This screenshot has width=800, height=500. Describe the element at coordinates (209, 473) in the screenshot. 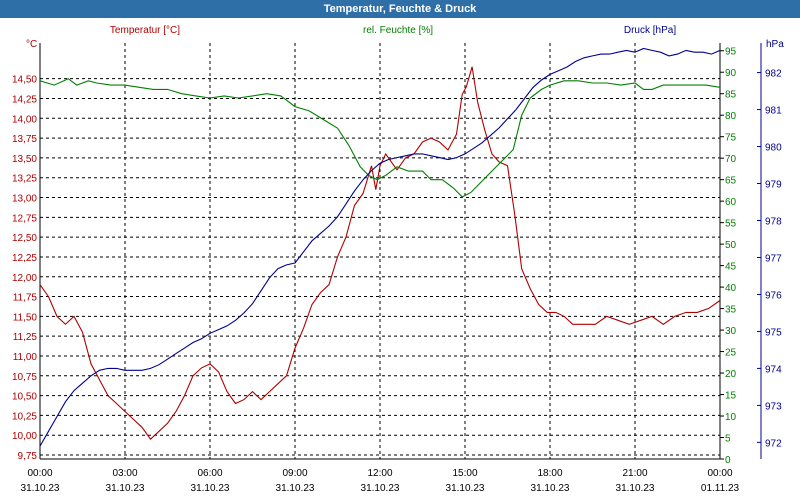

I see `x-tick-time-label: 06:00` at that location.